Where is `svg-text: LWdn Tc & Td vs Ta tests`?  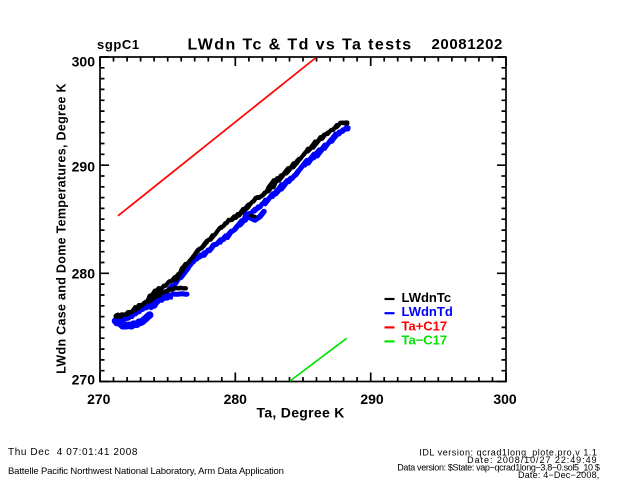
svg-text: LWdn Tc & Td vs Ta tests is located at coordinates (299, 45).